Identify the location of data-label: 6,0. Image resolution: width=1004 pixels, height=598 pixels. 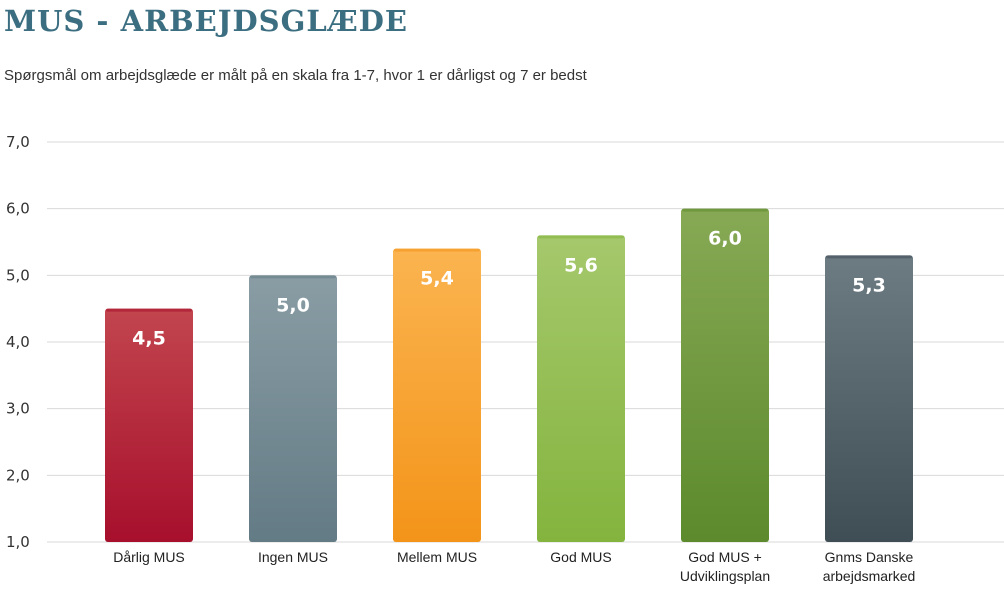
(725, 239).